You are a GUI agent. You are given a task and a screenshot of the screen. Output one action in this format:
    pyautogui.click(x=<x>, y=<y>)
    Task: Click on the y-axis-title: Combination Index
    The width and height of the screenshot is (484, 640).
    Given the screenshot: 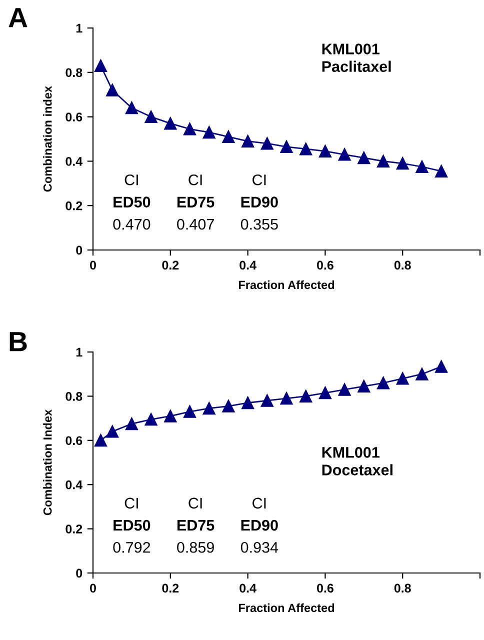 What is the action you would take?
    pyautogui.click(x=47, y=462)
    